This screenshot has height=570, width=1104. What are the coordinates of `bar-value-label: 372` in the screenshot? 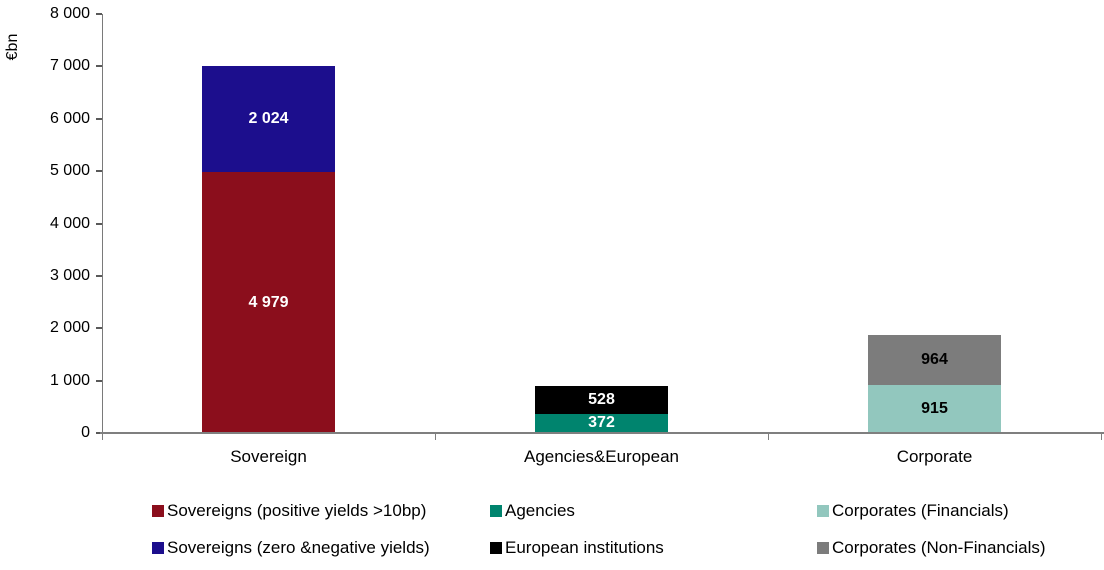 It's located at (601, 423).